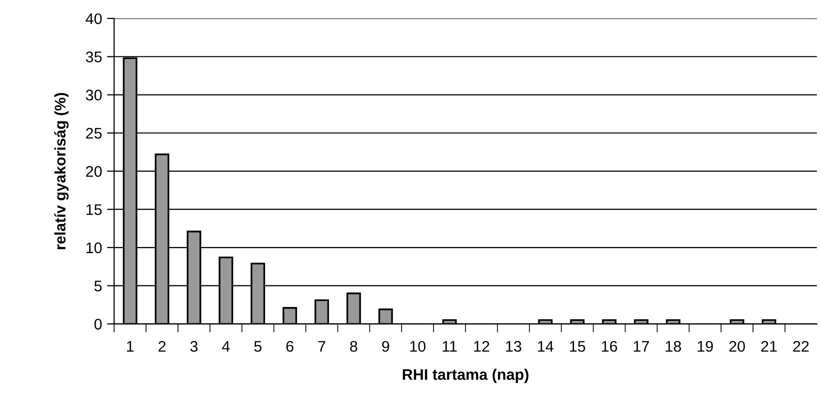 The width and height of the screenshot is (821, 410). What do you see at coordinates (673, 346) in the screenshot?
I see `x-tick-label: 18` at bounding box center [673, 346].